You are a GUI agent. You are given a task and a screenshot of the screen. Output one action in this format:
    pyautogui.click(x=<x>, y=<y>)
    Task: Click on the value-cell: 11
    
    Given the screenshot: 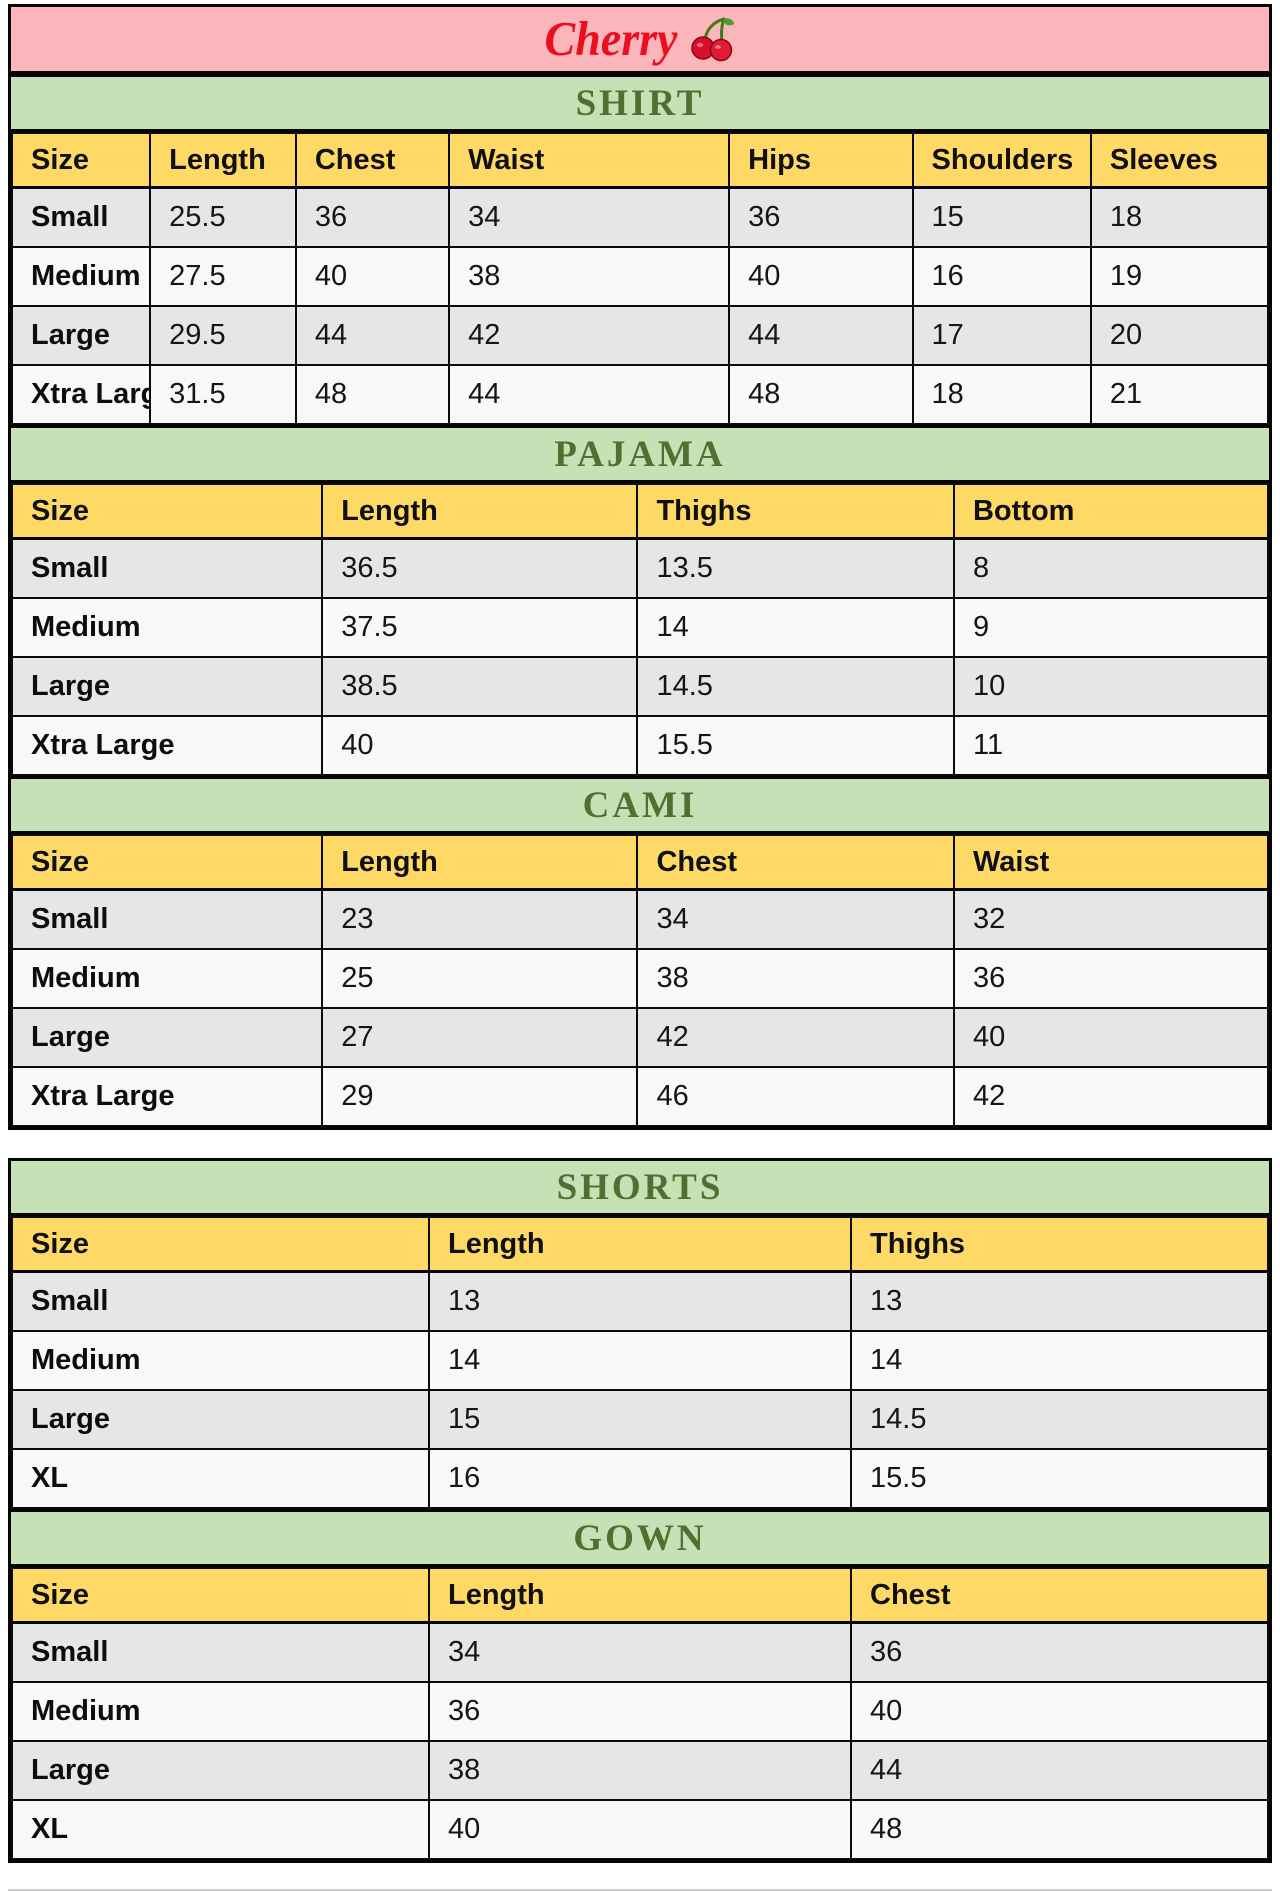 What is the action you would take?
    pyautogui.click(x=1111, y=745)
    